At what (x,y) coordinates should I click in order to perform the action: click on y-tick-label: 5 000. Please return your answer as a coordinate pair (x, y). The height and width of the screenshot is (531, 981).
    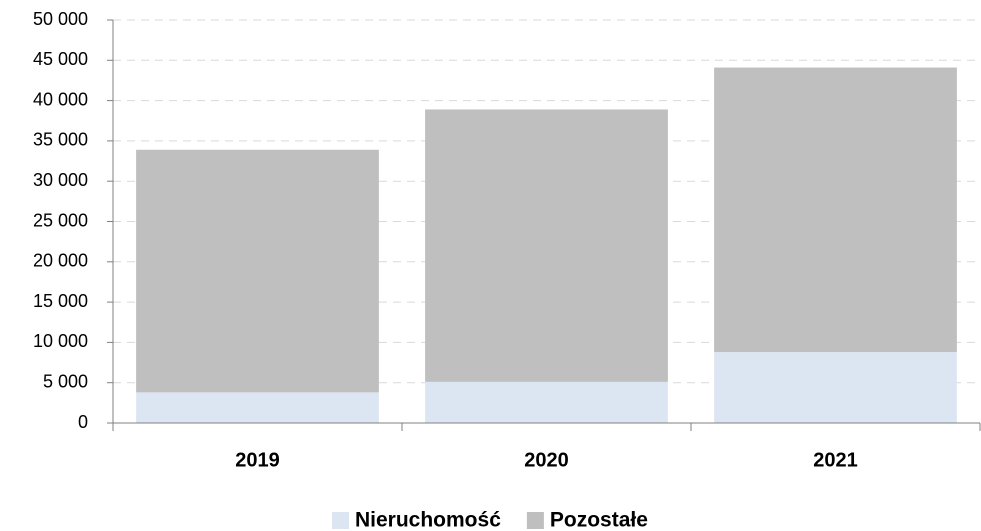
    Looking at the image, I should click on (65, 381).